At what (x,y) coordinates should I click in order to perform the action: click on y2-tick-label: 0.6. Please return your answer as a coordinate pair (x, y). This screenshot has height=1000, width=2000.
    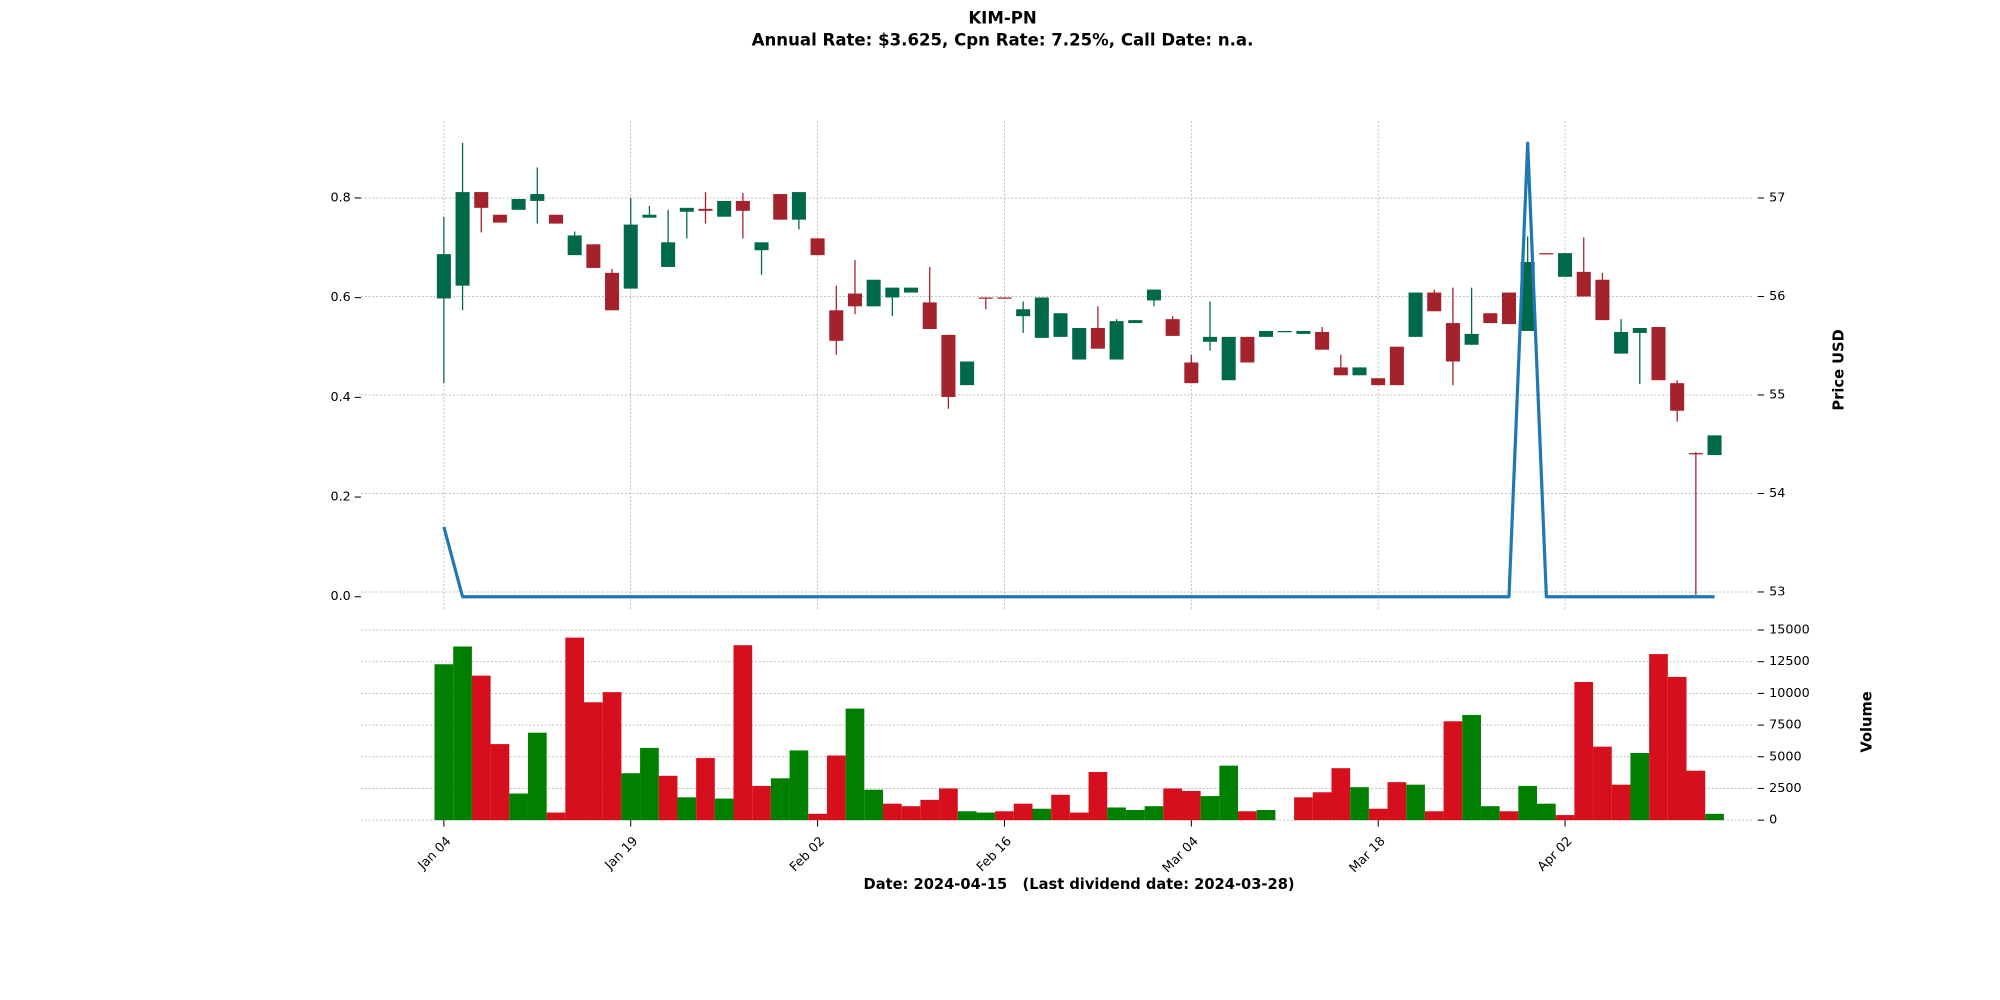
    Looking at the image, I should click on (340, 297).